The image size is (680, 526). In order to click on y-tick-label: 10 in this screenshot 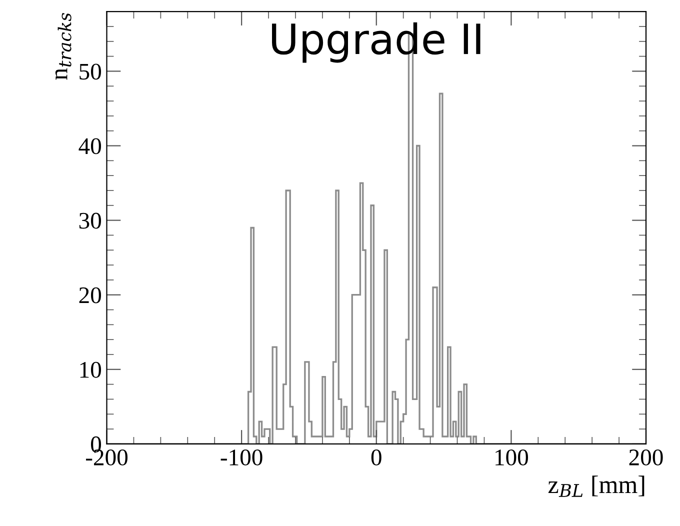, I will do `click(90, 370)`.